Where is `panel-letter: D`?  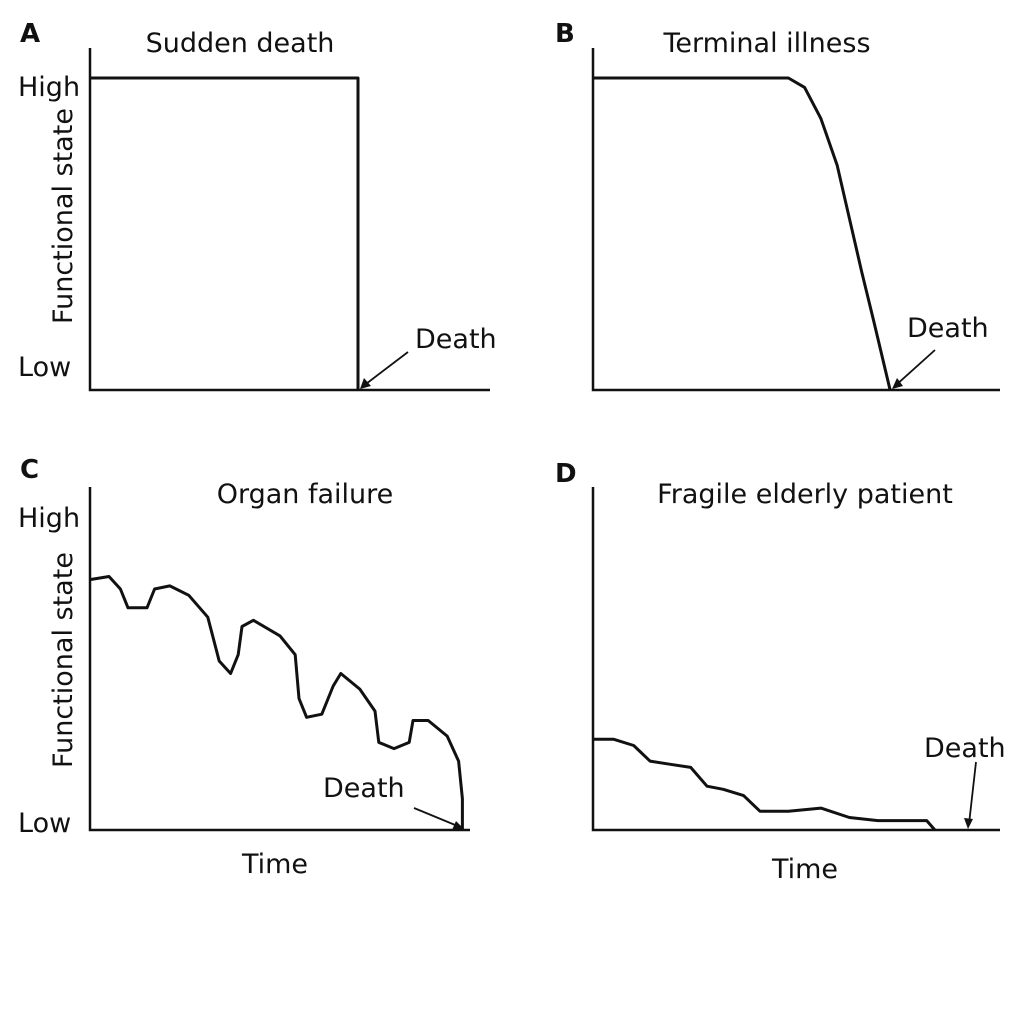
panel-letter: D is located at coordinates (566, 474).